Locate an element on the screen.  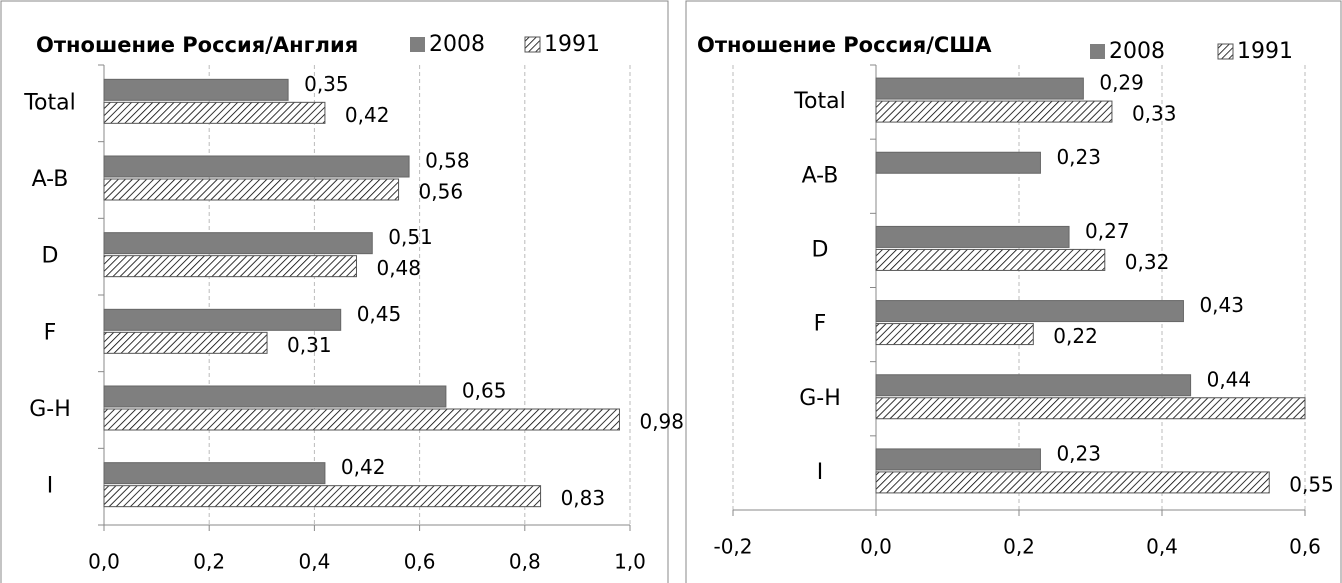
data-label: 0,43 is located at coordinates (1221, 305).